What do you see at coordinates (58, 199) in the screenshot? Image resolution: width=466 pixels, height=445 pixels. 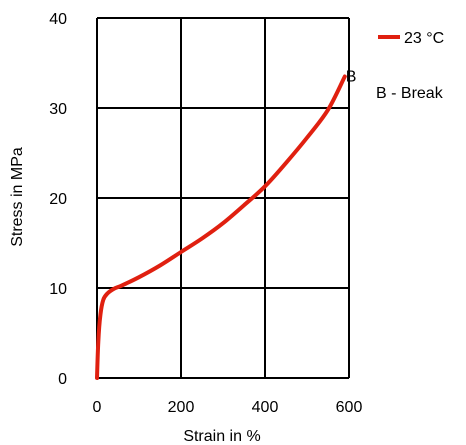 I see `y-tick-label: 20` at bounding box center [58, 199].